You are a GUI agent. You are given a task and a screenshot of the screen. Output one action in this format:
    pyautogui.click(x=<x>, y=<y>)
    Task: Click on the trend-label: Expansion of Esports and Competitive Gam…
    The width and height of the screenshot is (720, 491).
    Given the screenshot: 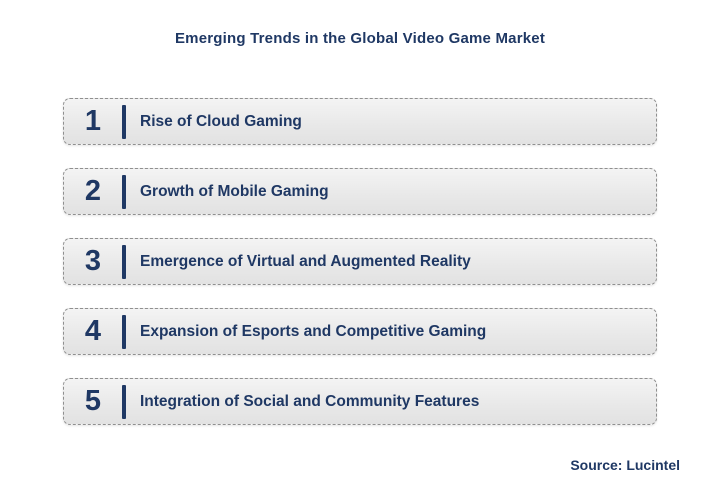 What is the action you would take?
    pyautogui.click(x=313, y=331)
    